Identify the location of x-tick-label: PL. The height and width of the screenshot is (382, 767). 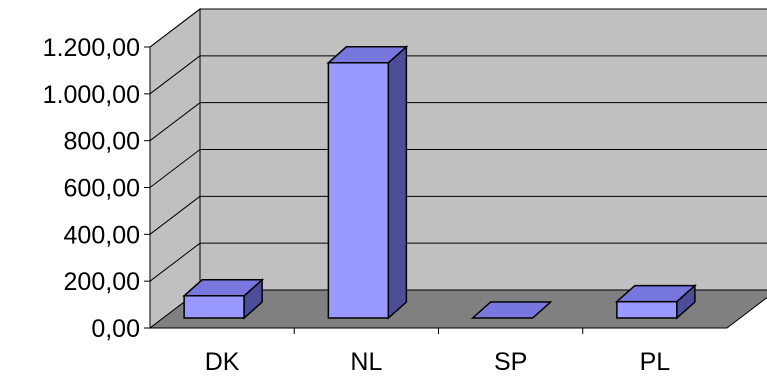
(655, 362).